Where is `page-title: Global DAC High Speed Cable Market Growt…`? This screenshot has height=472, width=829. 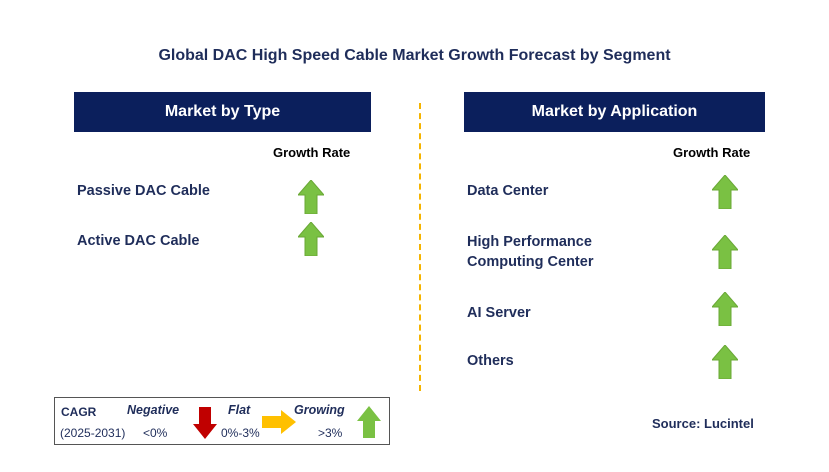 page-title: Global DAC High Speed Cable Market Growt… is located at coordinates (414, 55).